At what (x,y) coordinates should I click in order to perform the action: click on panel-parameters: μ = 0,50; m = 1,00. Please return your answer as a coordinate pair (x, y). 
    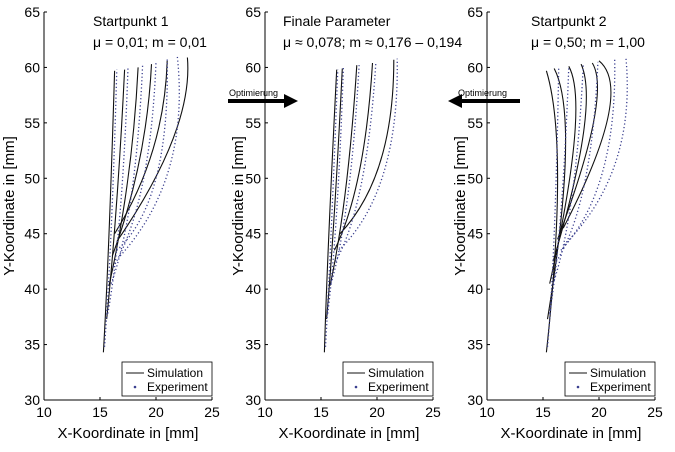
    Looking at the image, I should click on (588, 42).